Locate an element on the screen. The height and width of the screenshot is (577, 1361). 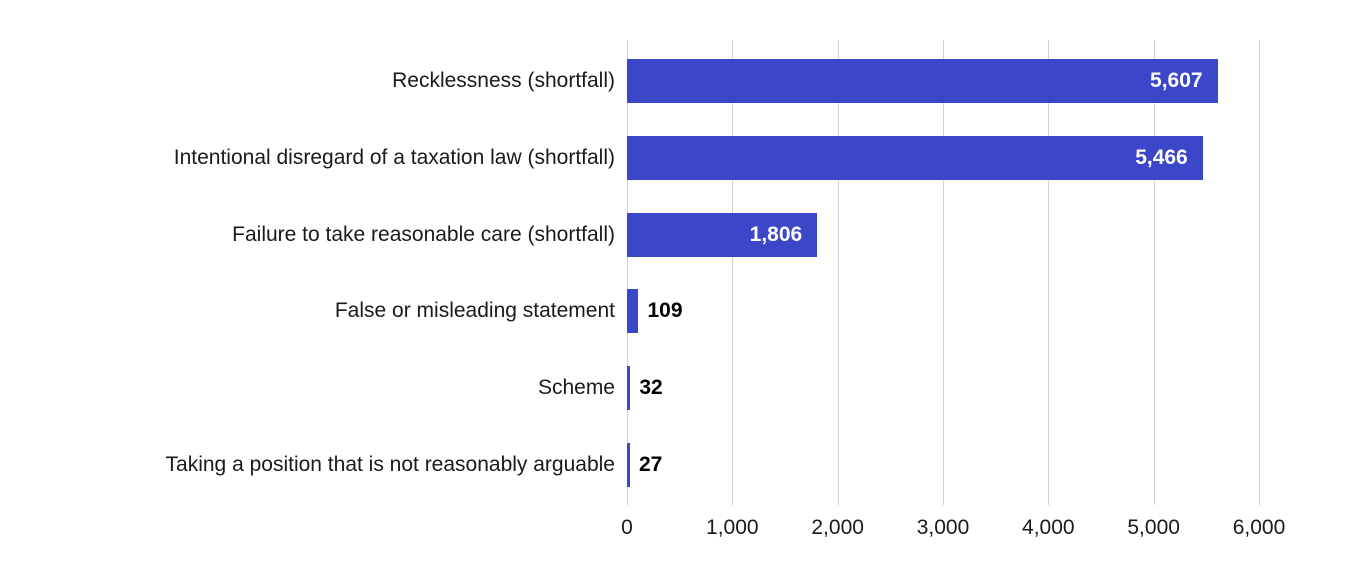
bar-row: 5,607 is located at coordinates (987, 81).